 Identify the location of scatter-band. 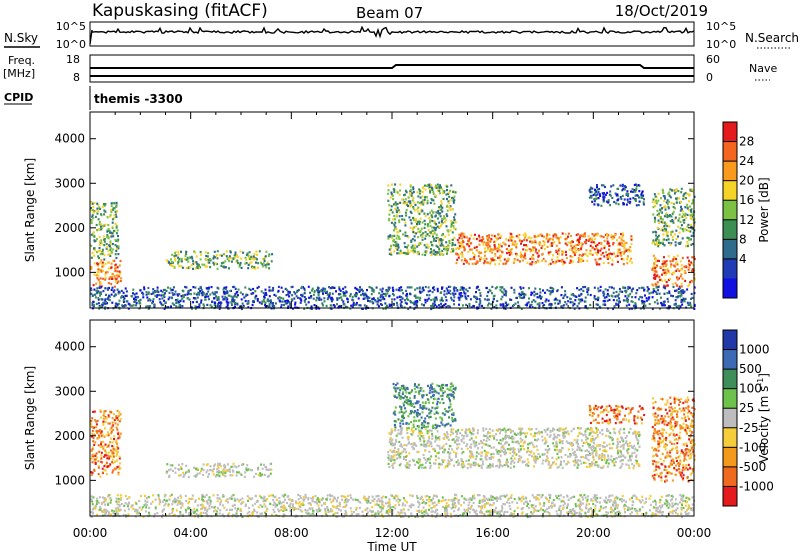
(514, 448).